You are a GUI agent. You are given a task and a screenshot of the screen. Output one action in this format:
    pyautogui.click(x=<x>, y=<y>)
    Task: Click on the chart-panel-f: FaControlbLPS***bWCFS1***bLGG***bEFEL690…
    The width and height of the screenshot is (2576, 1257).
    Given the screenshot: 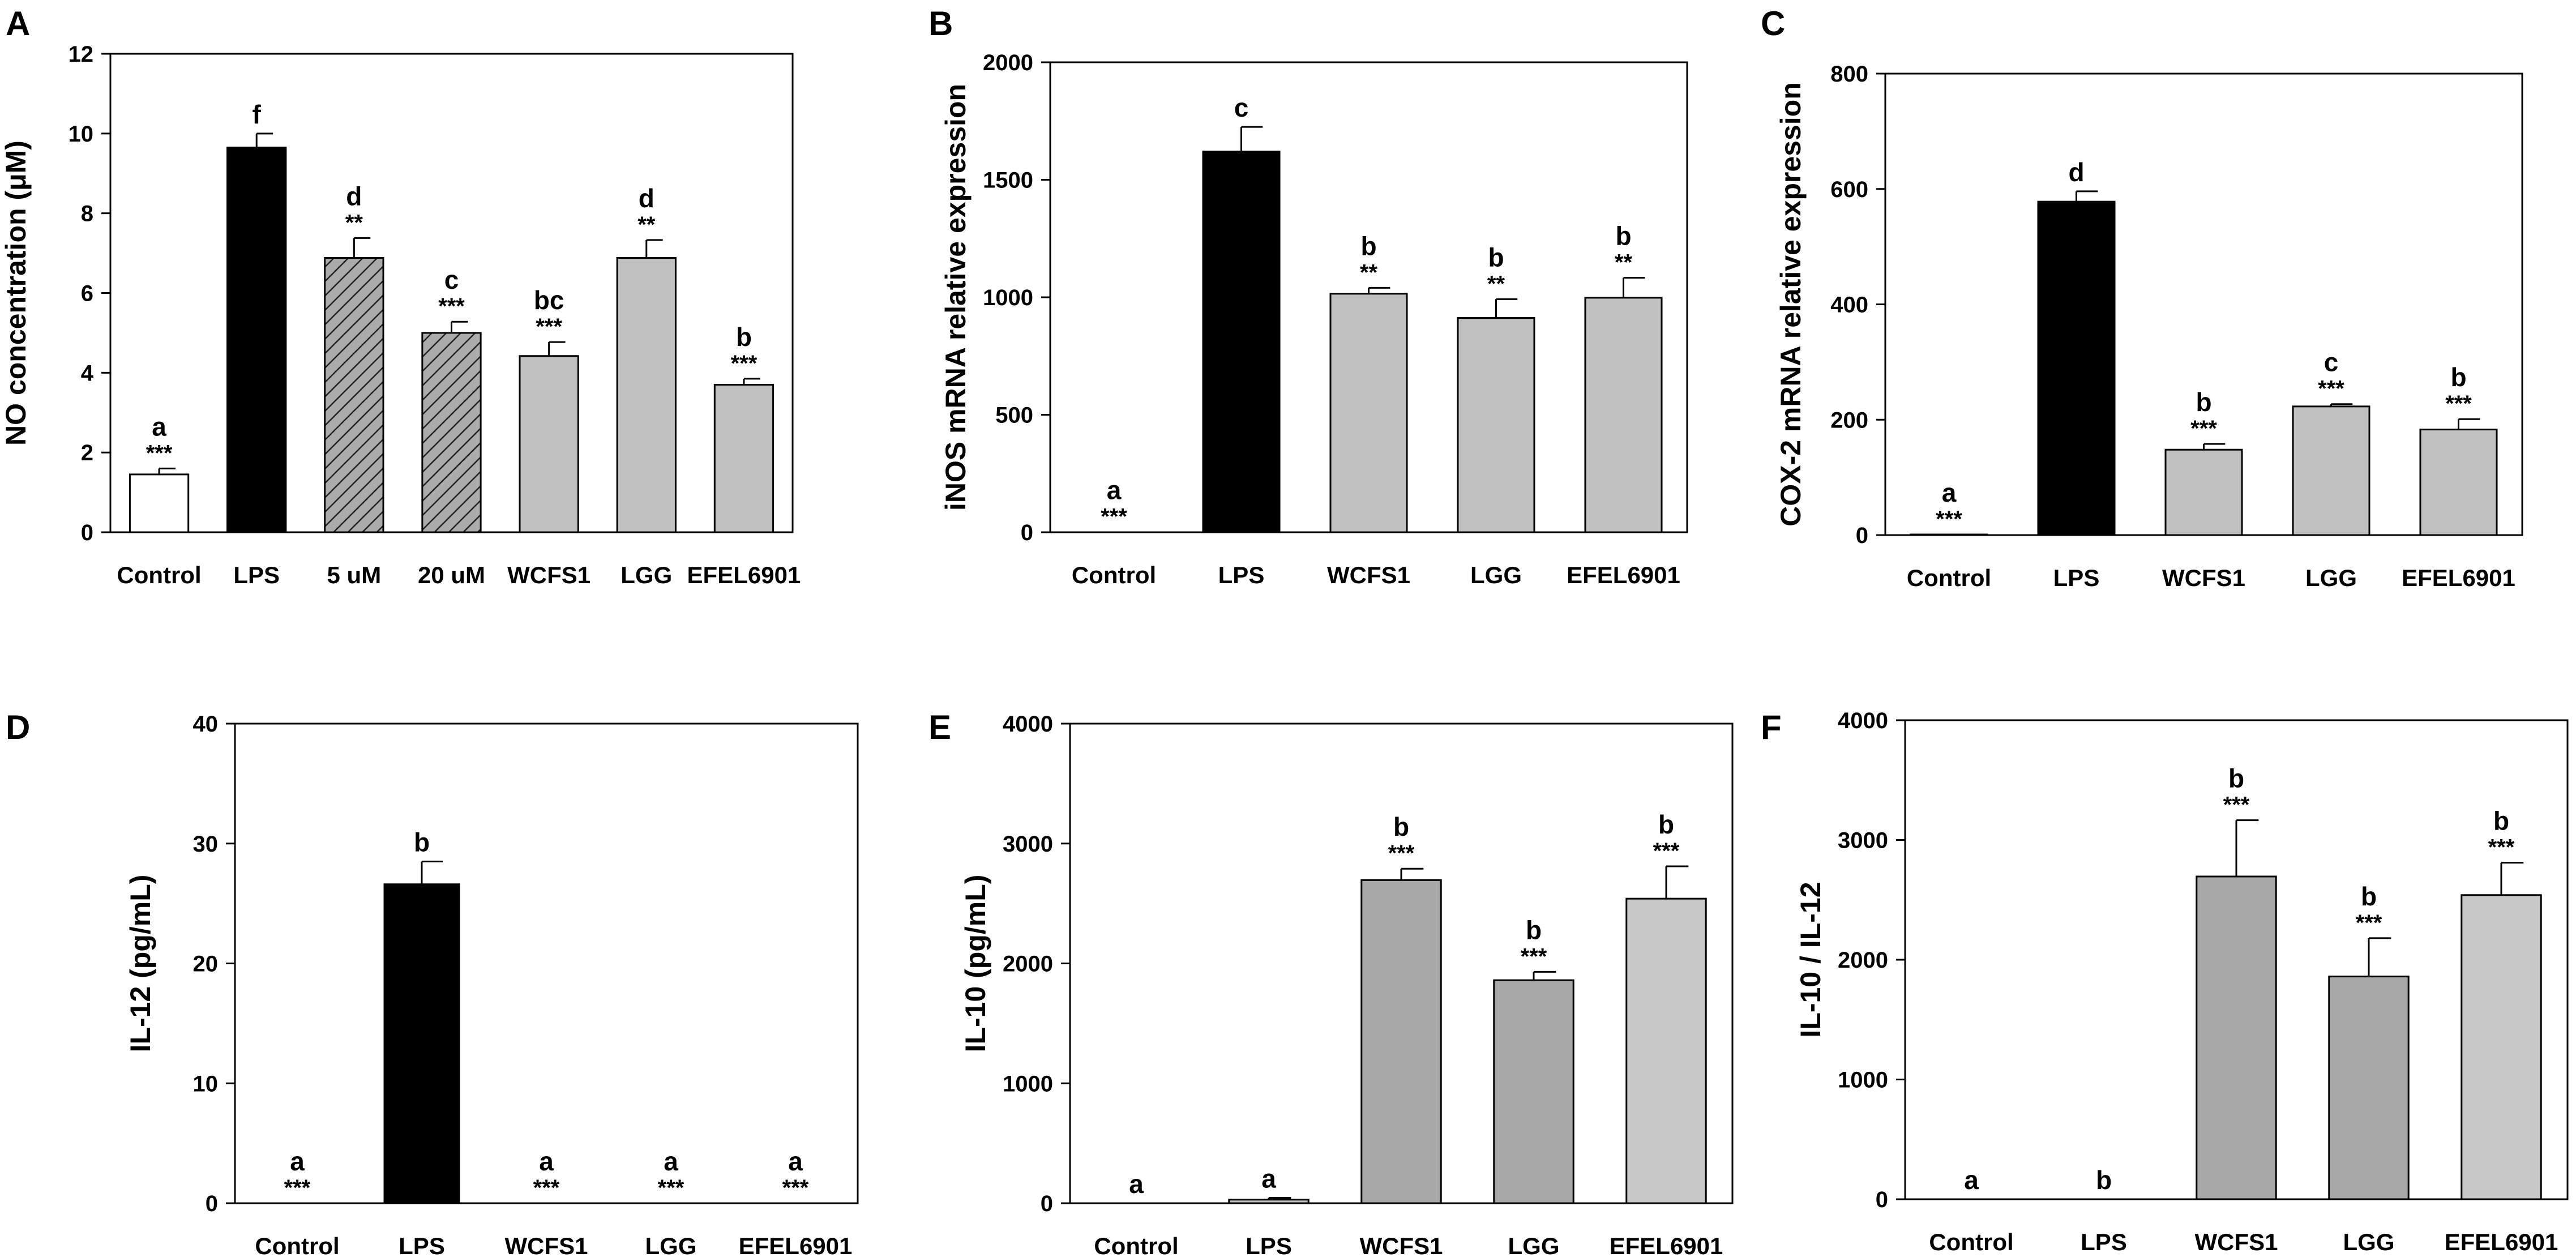 What is the action you would take?
    pyautogui.click(x=2165, y=981)
    